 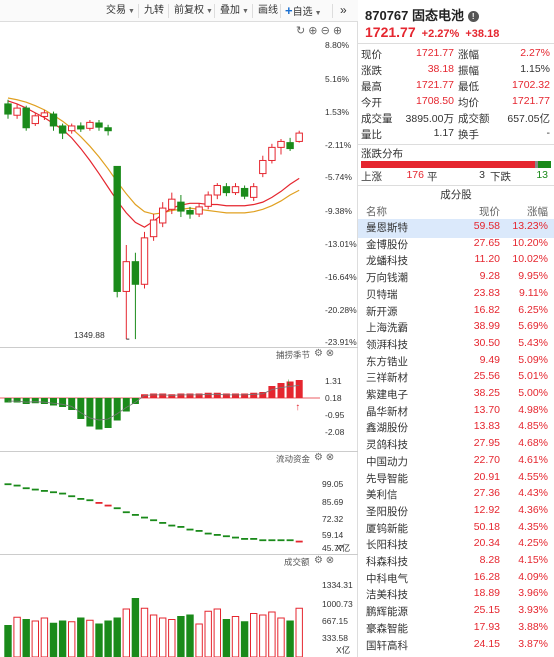 I want to click on overlay-menu: 叠加 ▼, so click(x=234, y=11).